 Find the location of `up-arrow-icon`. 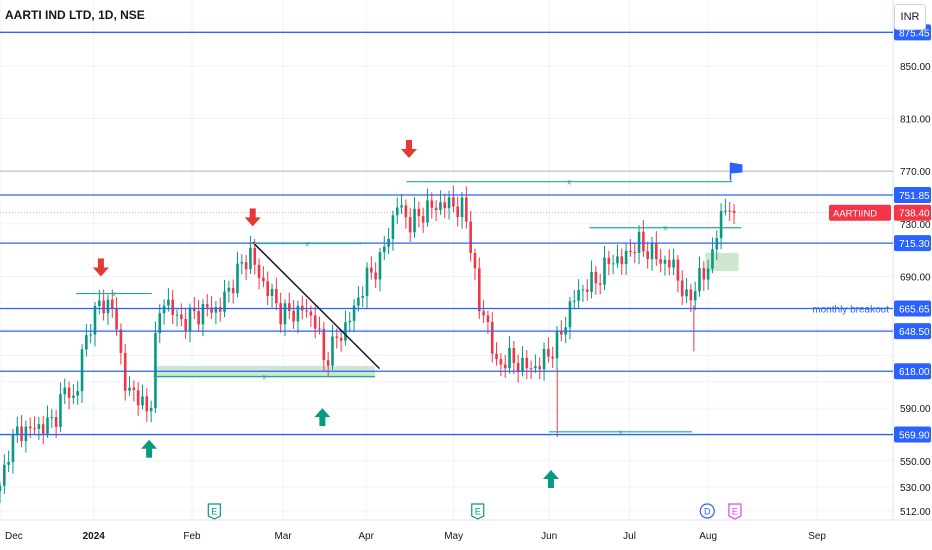

up-arrow-icon is located at coordinates (322, 413).